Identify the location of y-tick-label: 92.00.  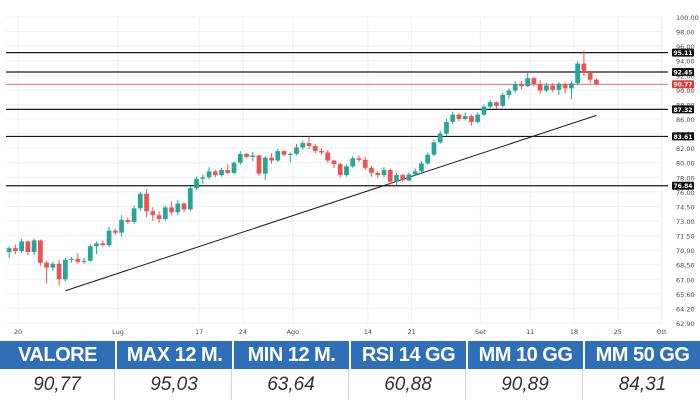
(685, 76).